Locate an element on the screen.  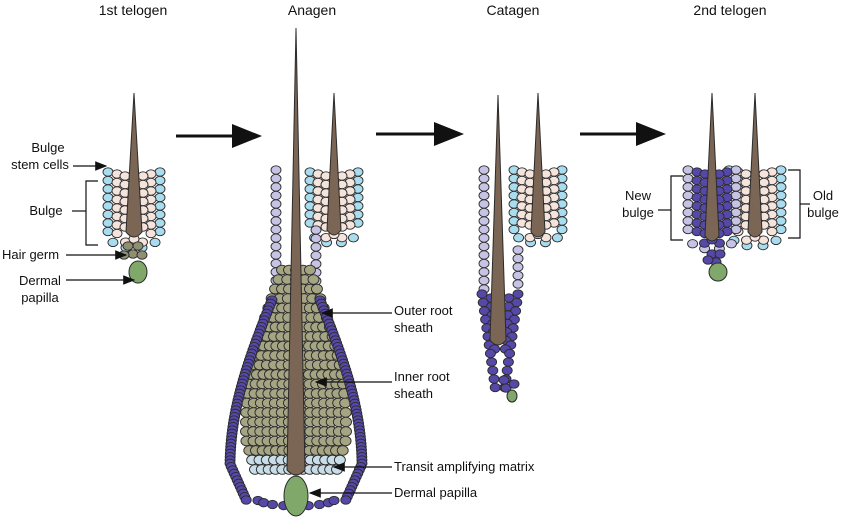
label-dermal-papilla-line2: papilla is located at coordinates (40, 297).